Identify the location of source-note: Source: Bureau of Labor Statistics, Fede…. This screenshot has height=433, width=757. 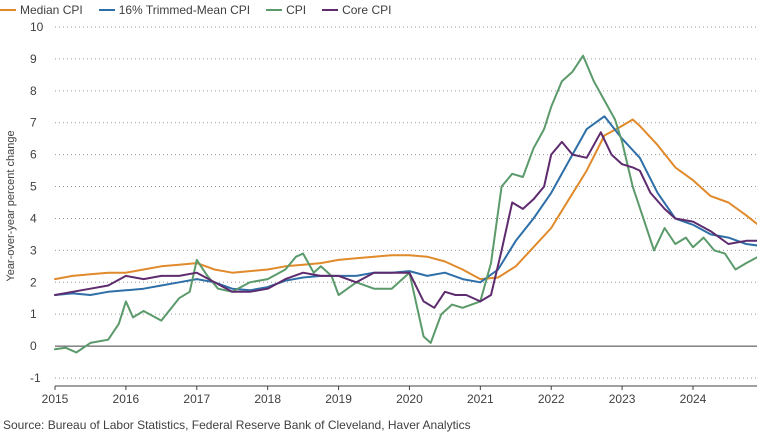
(237, 425).